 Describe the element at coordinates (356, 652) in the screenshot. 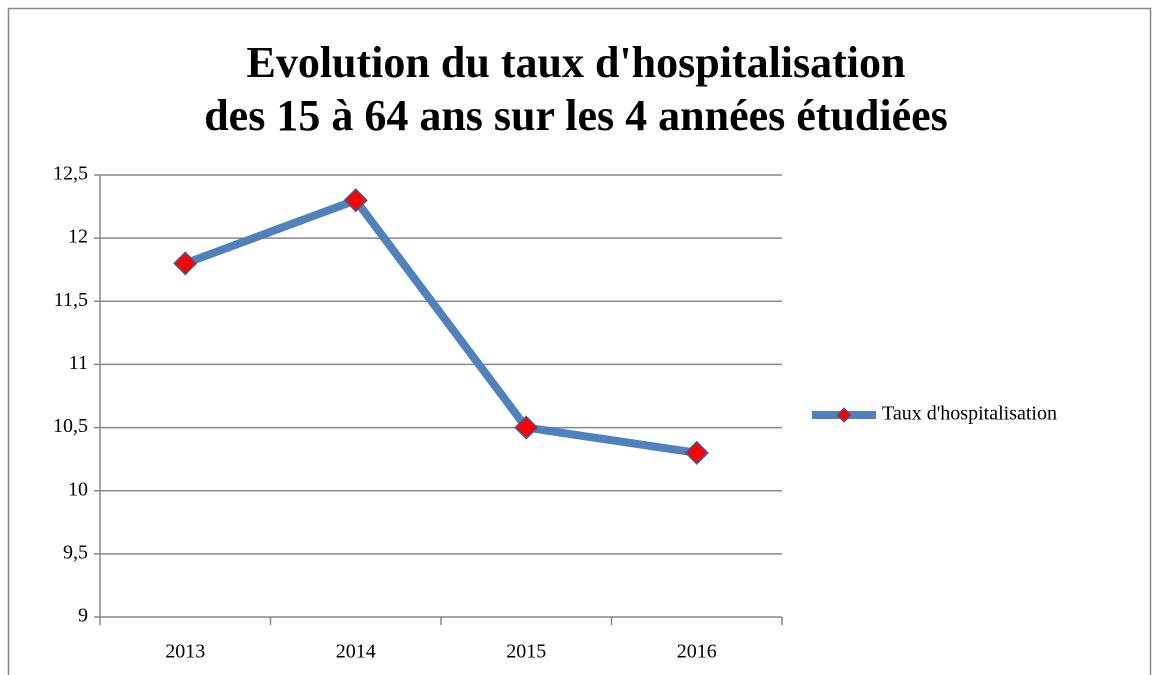

I see `x-tick-label: 2014` at that location.